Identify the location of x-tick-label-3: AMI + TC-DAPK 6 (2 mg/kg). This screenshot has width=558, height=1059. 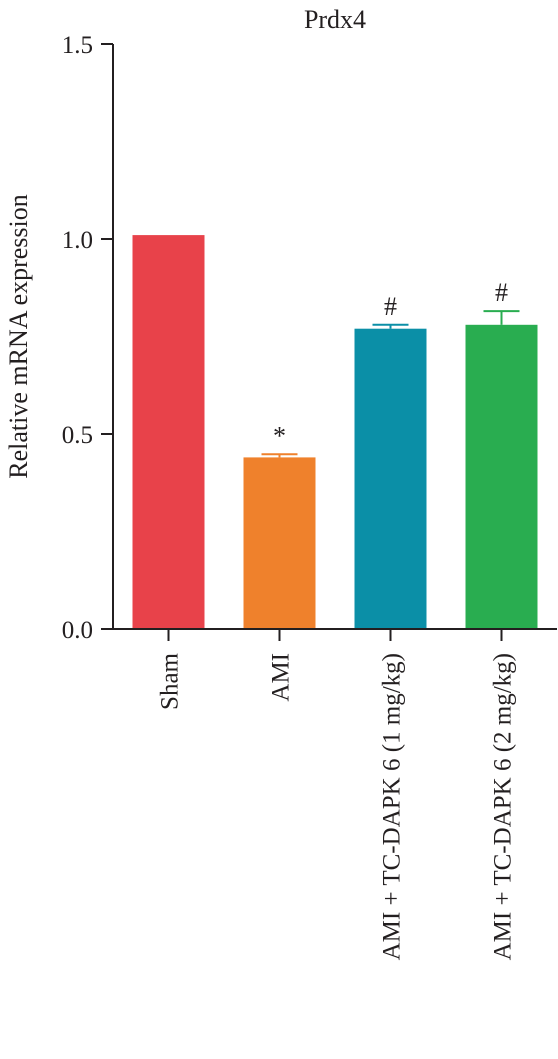
(503, 806).